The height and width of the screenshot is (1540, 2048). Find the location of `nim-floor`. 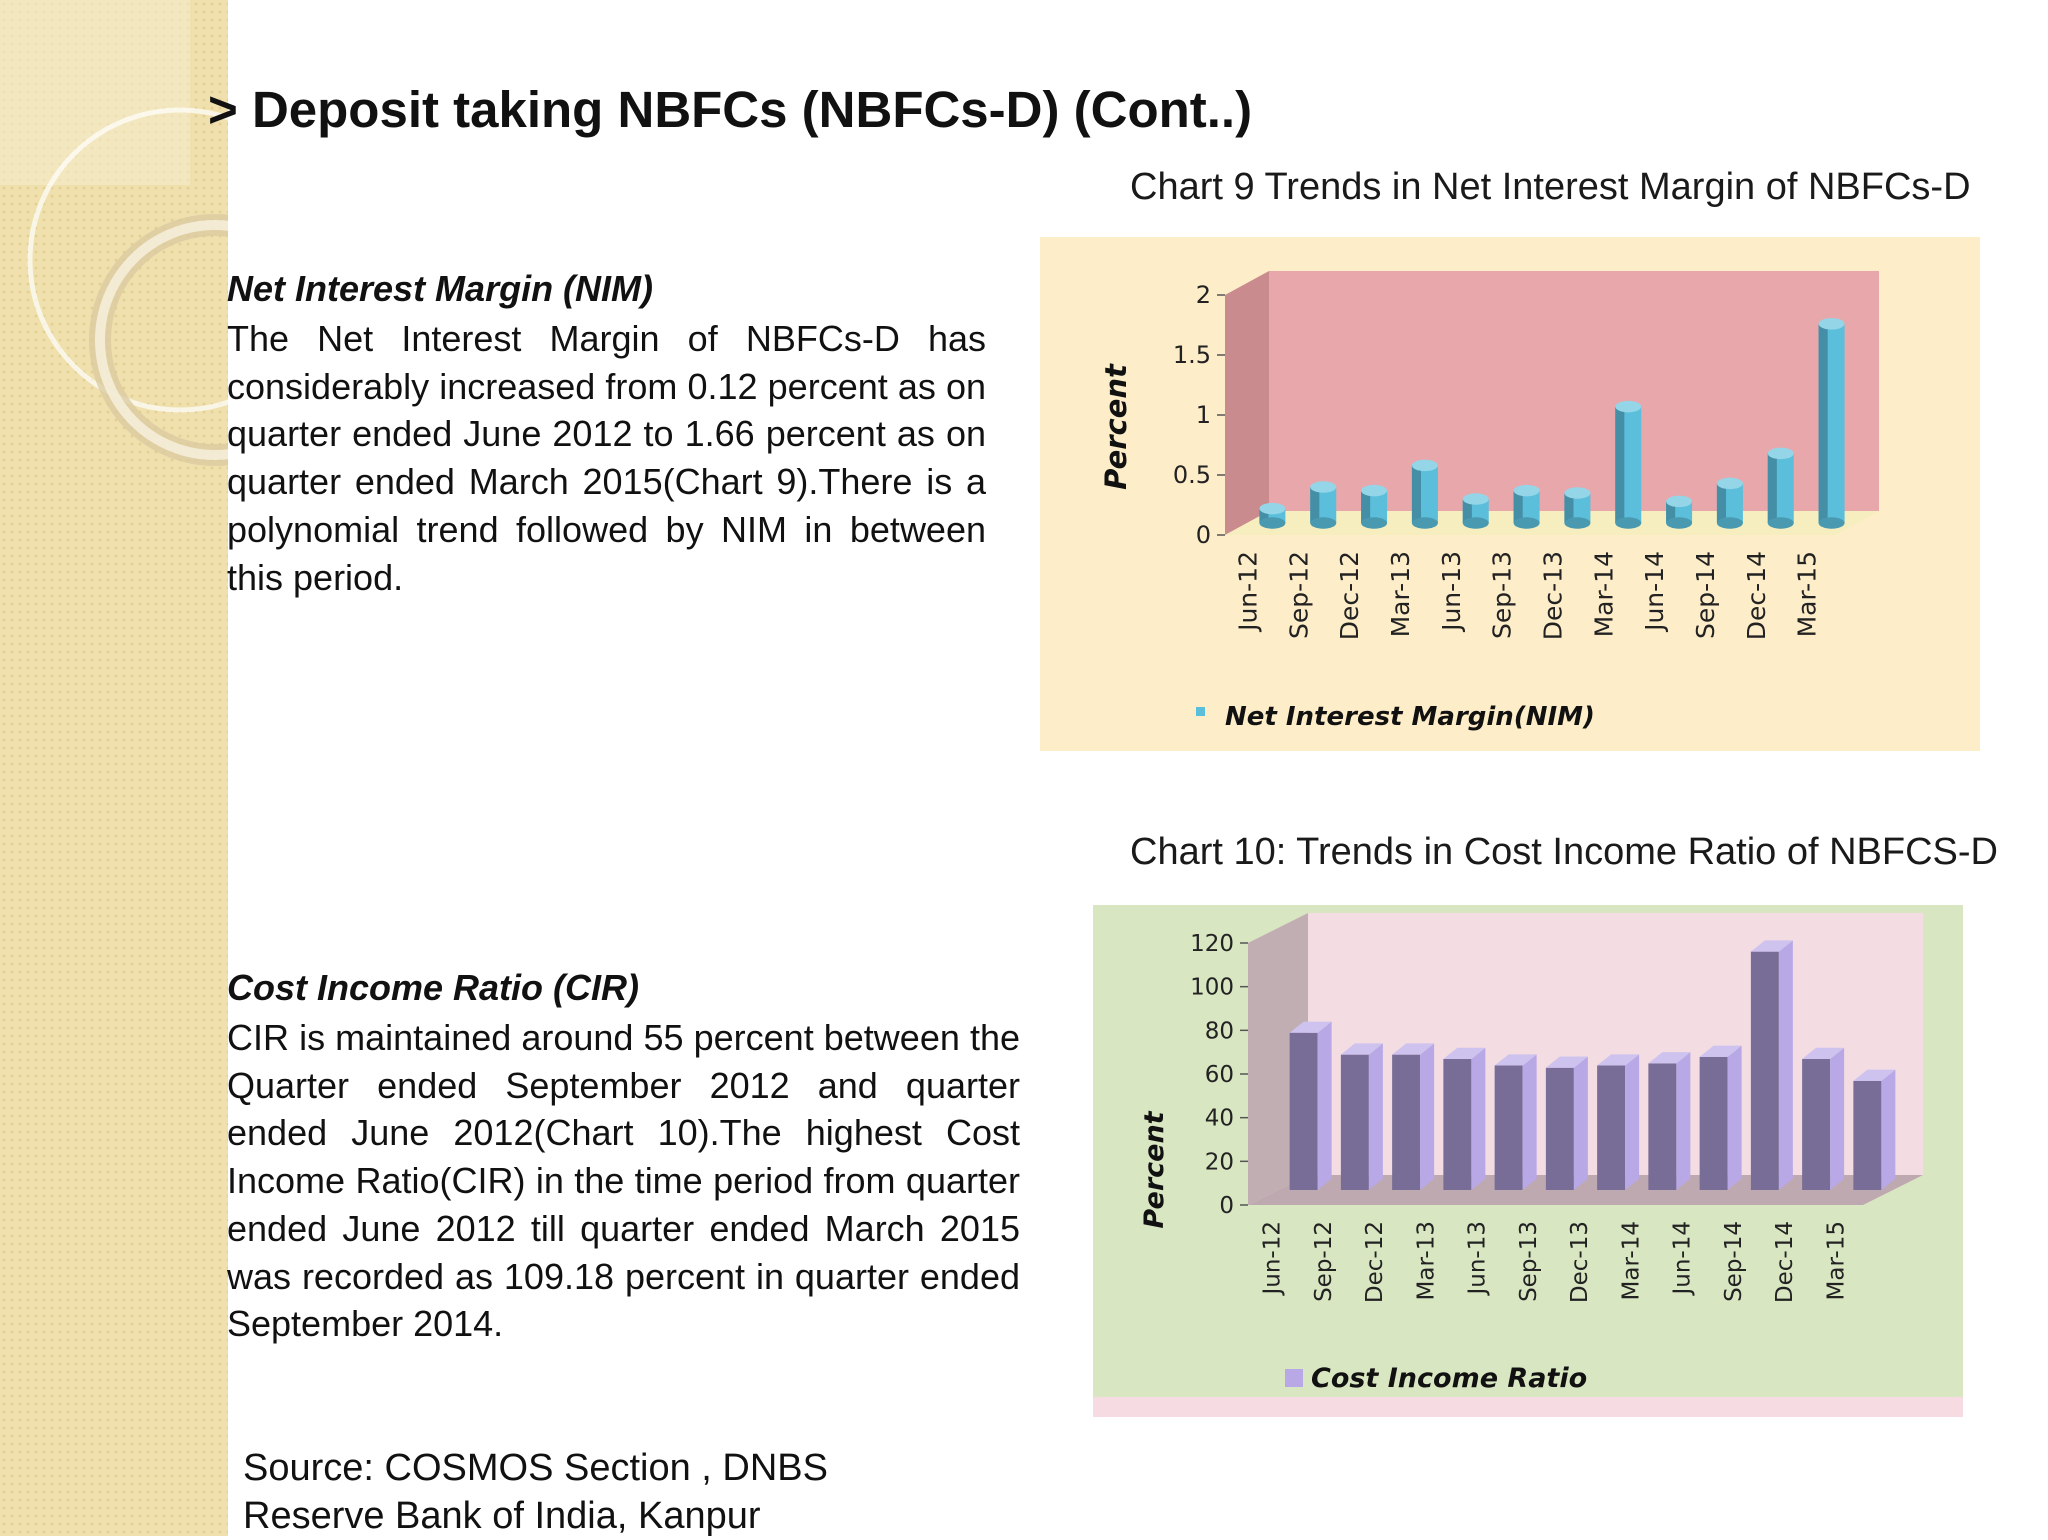

nim-floor is located at coordinates (1552, 523).